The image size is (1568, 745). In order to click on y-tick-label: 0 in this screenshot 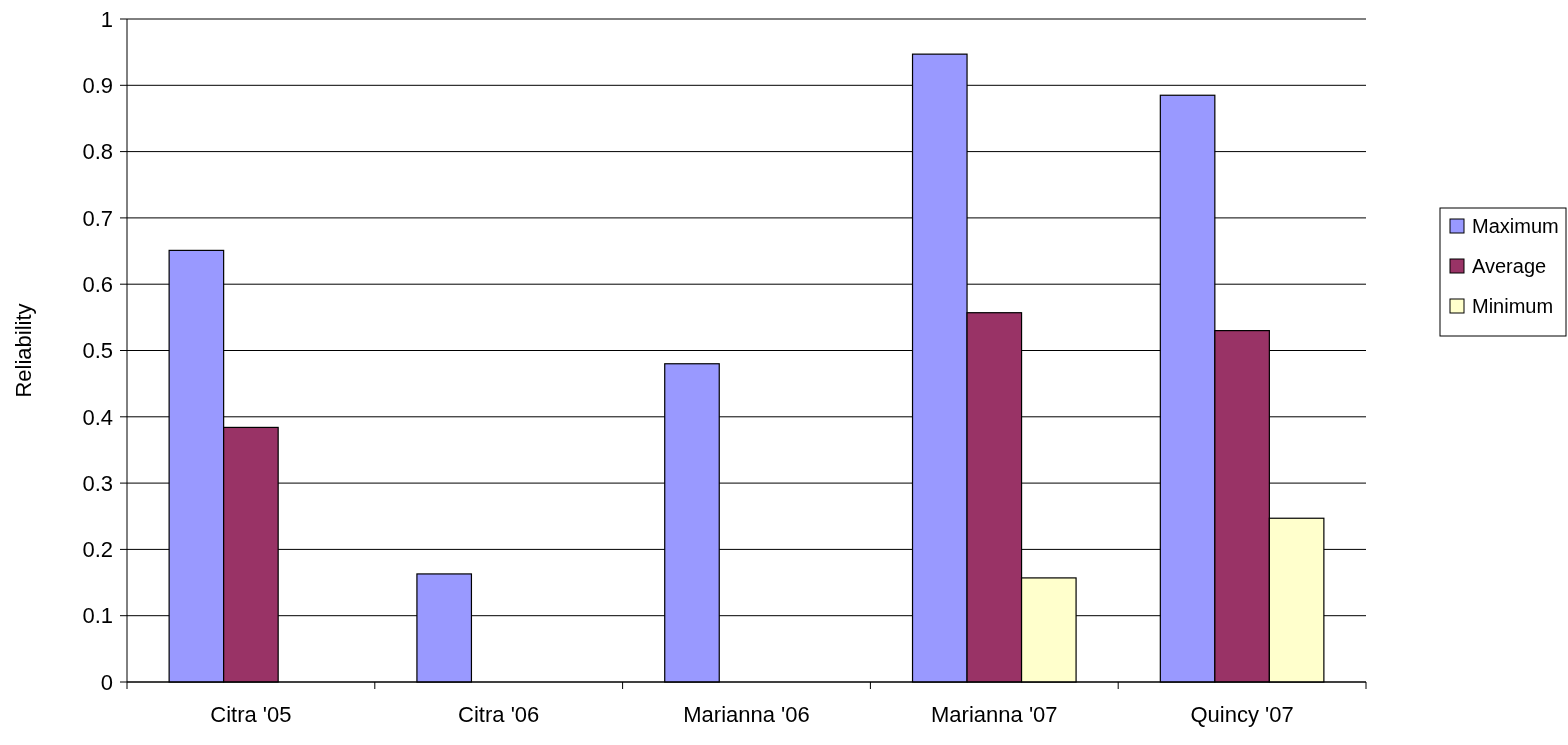, I will do `click(106, 682)`.